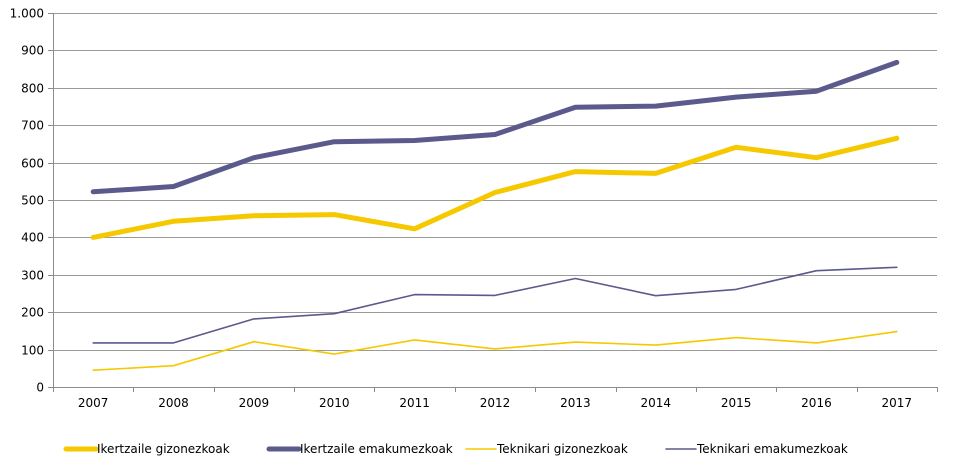 Image resolution: width=955 pixels, height=466 pixels. Describe the element at coordinates (254, 403) in the screenshot. I see `x-tick-label: 2009` at that location.